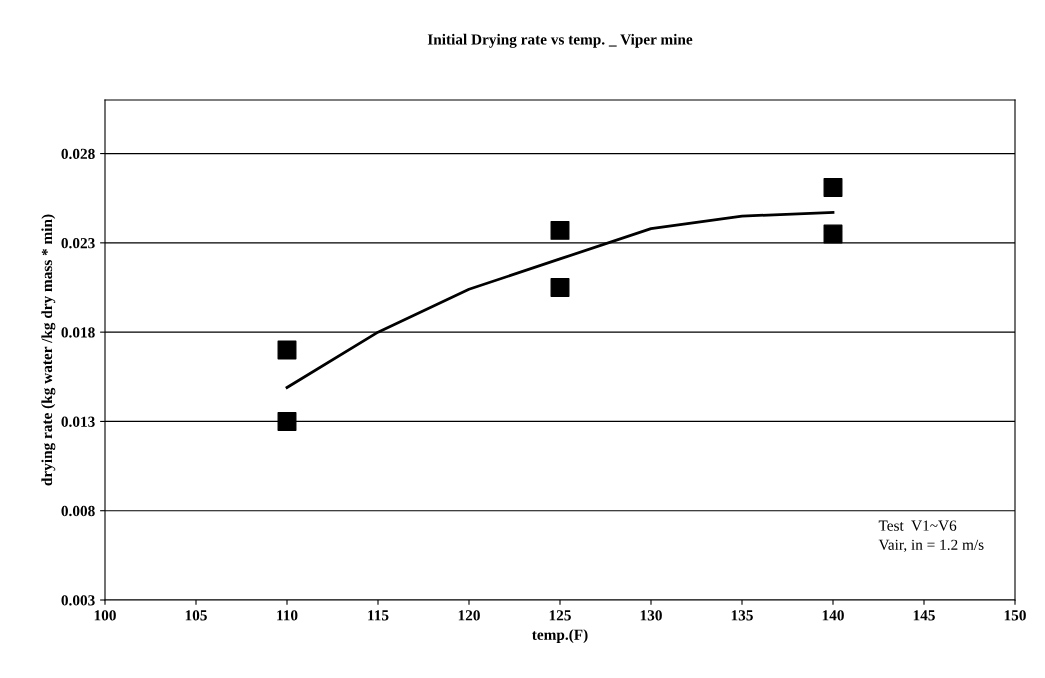 The image size is (1045, 678). I want to click on y-tick-label: 0.013, so click(78, 421).